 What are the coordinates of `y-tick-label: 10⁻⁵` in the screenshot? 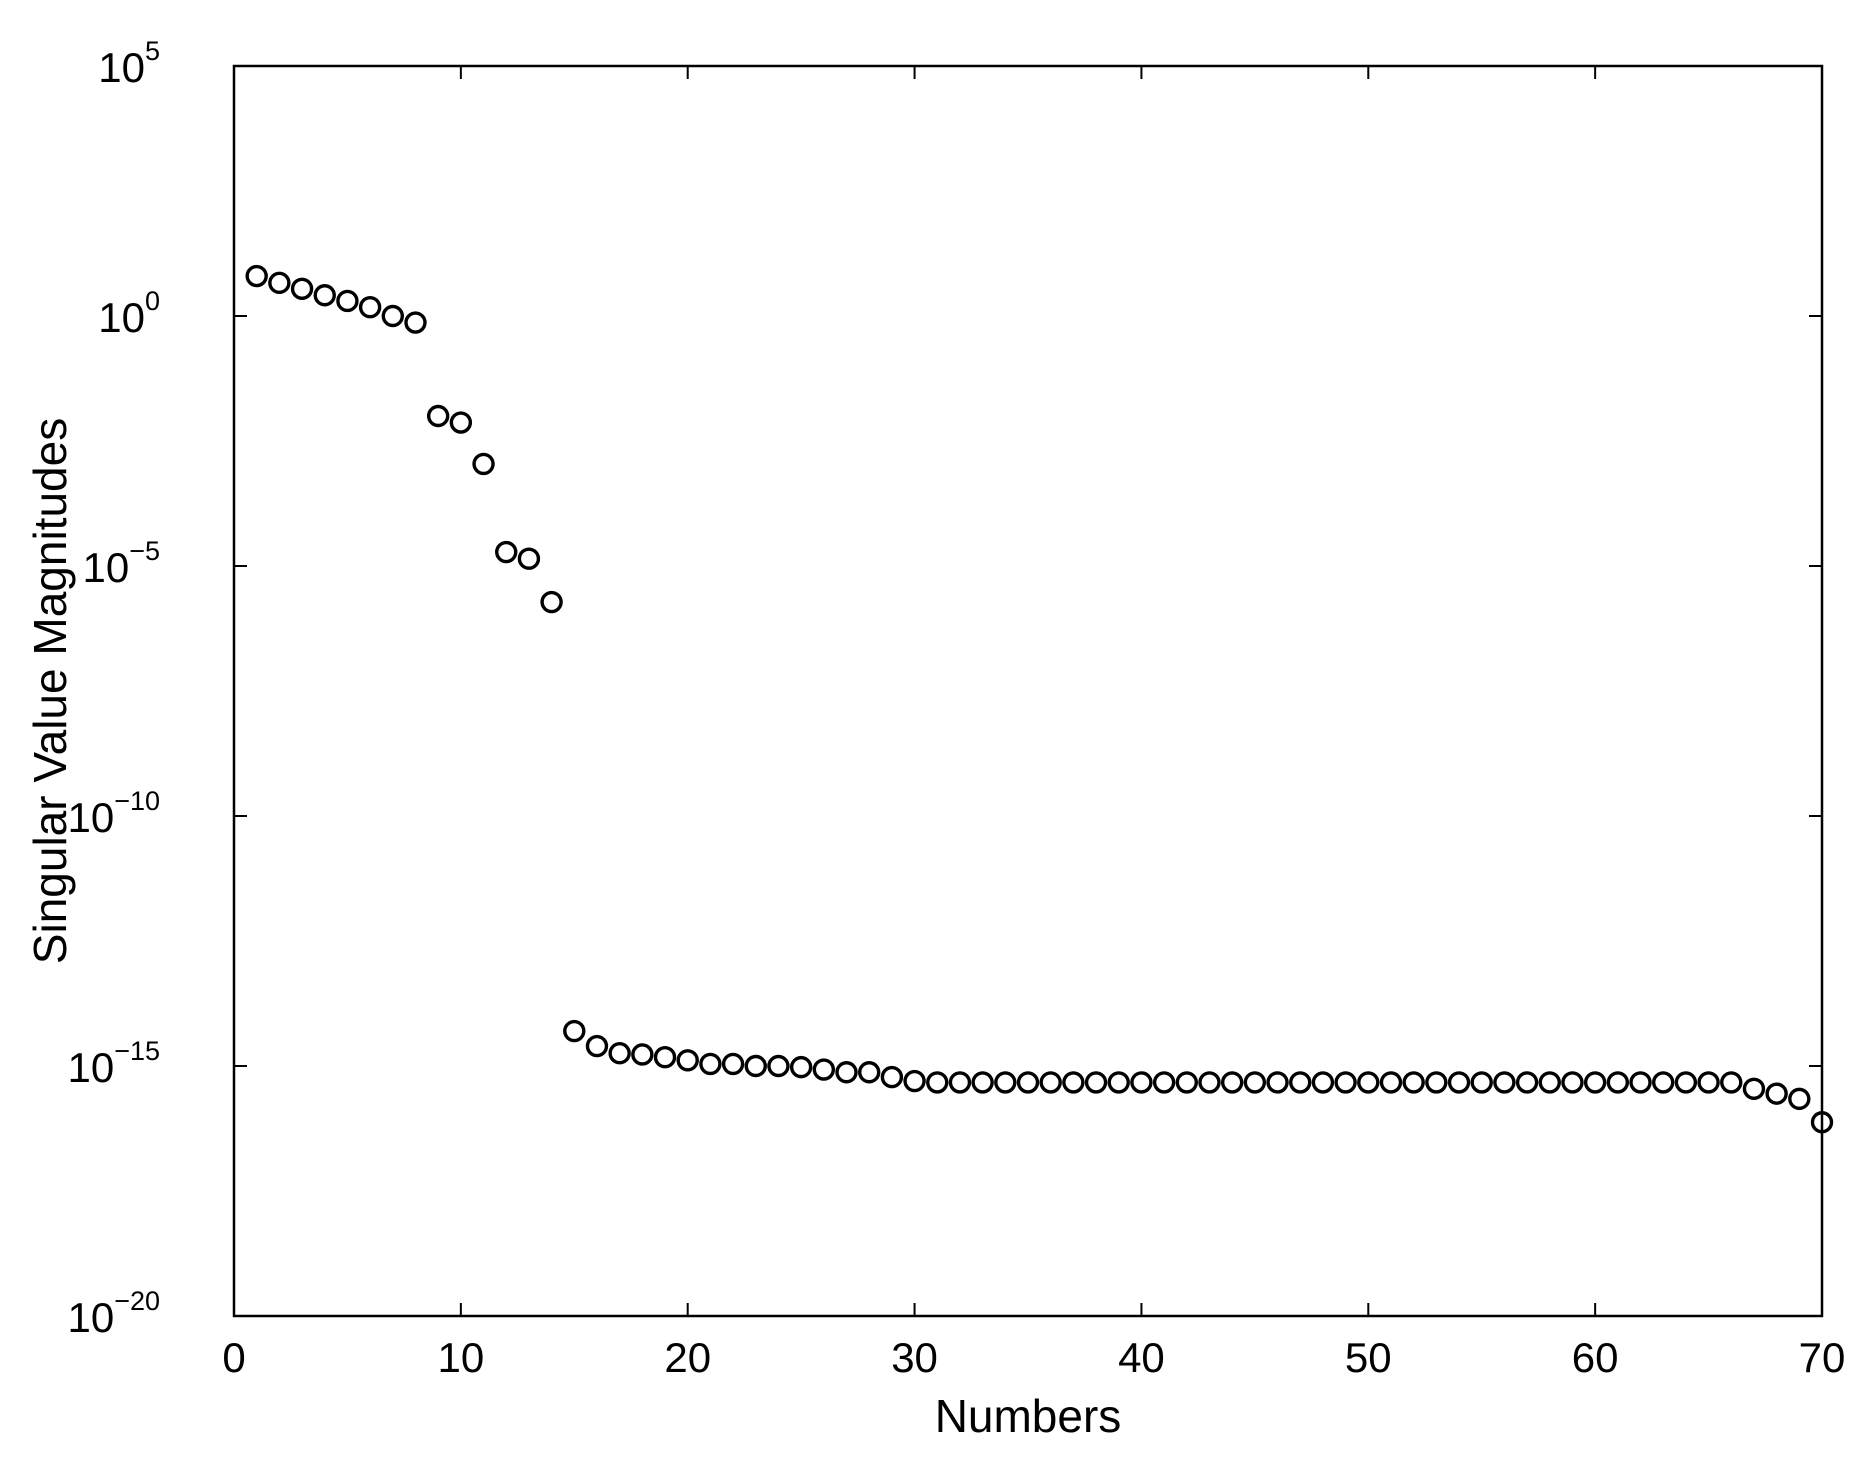 It's located at (121, 563).